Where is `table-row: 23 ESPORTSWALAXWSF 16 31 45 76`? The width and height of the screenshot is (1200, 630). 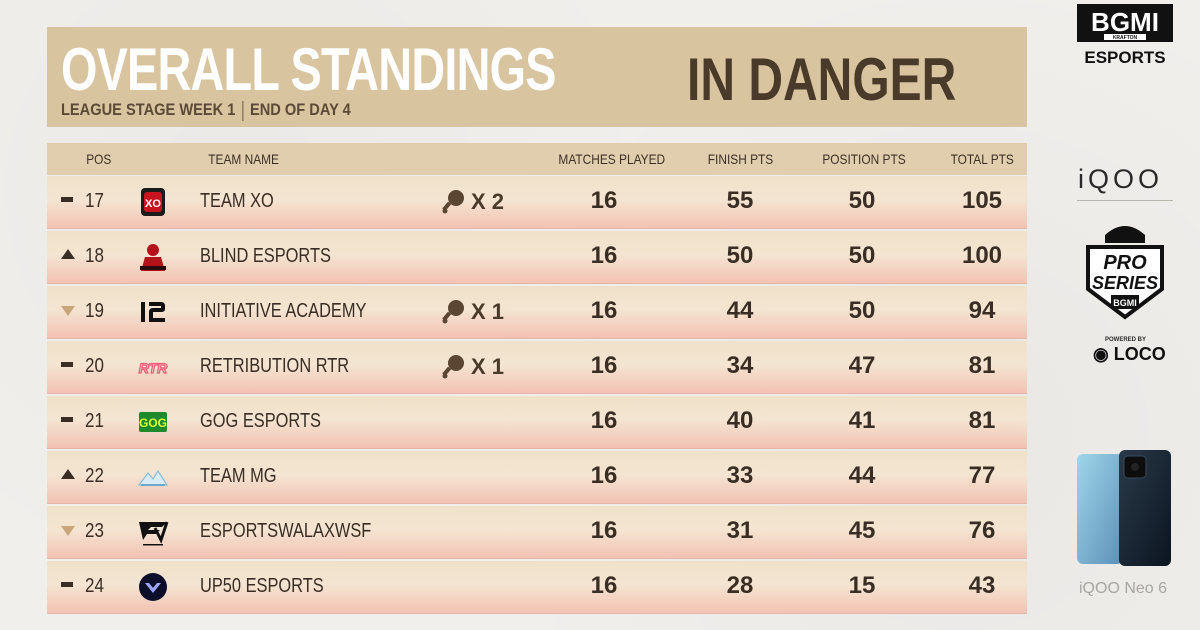
table-row: 23 ESPORTSWALAXWSF 16 31 45 76 is located at coordinates (537, 532).